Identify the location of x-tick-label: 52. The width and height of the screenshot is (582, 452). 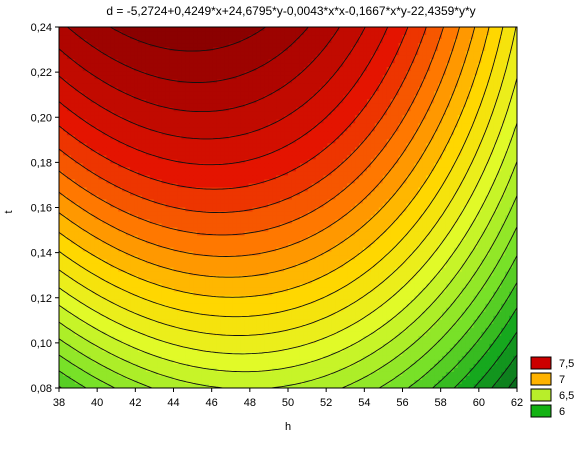
(326, 403).